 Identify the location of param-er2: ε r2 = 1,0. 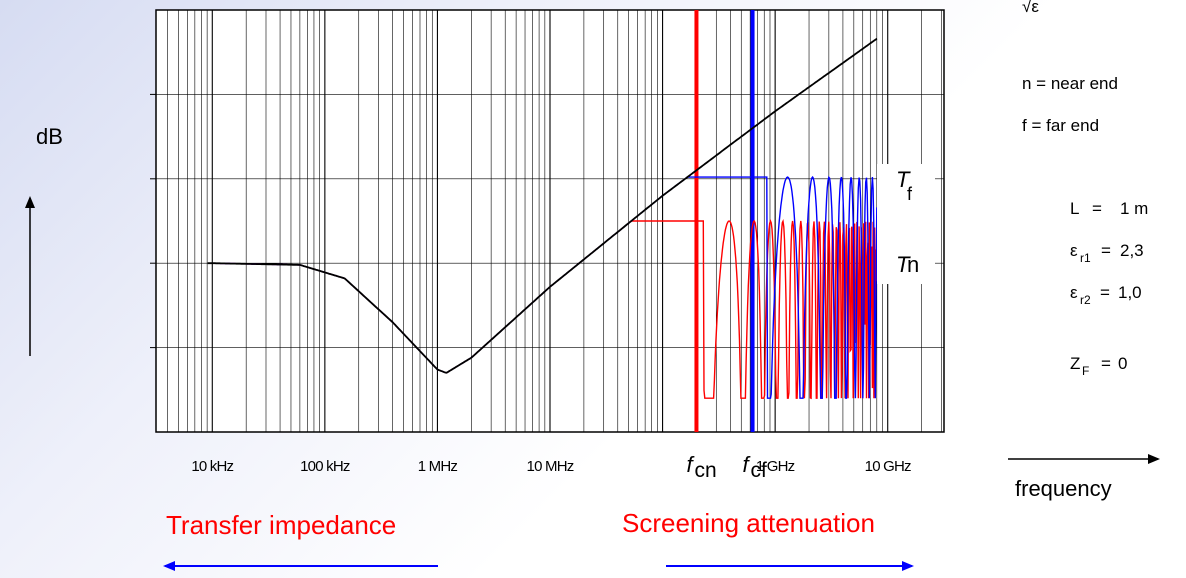
(1106, 295).